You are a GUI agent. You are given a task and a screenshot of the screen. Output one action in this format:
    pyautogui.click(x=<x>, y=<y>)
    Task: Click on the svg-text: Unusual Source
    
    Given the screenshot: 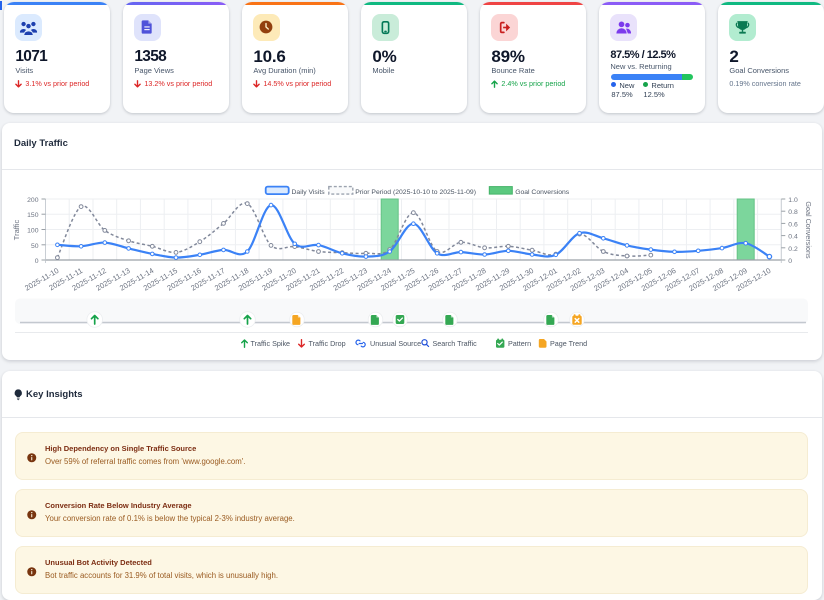 What is the action you would take?
    pyautogui.click(x=395, y=343)
    